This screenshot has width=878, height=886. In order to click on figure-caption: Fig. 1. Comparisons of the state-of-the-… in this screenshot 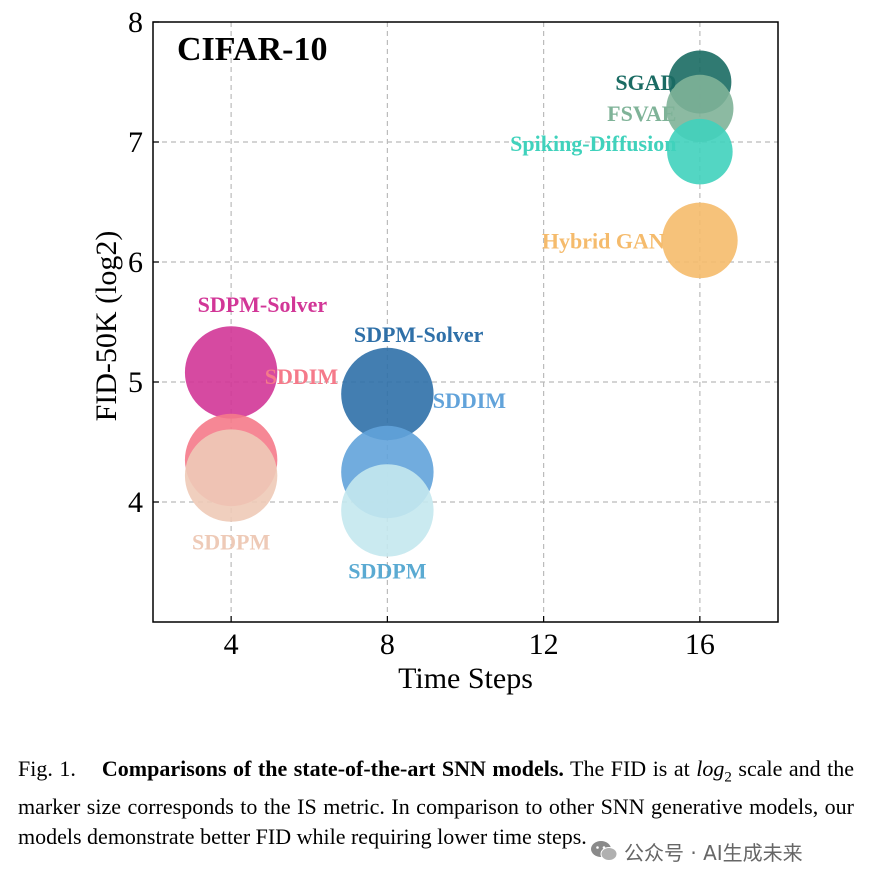, I will do `click(436, 803)`.